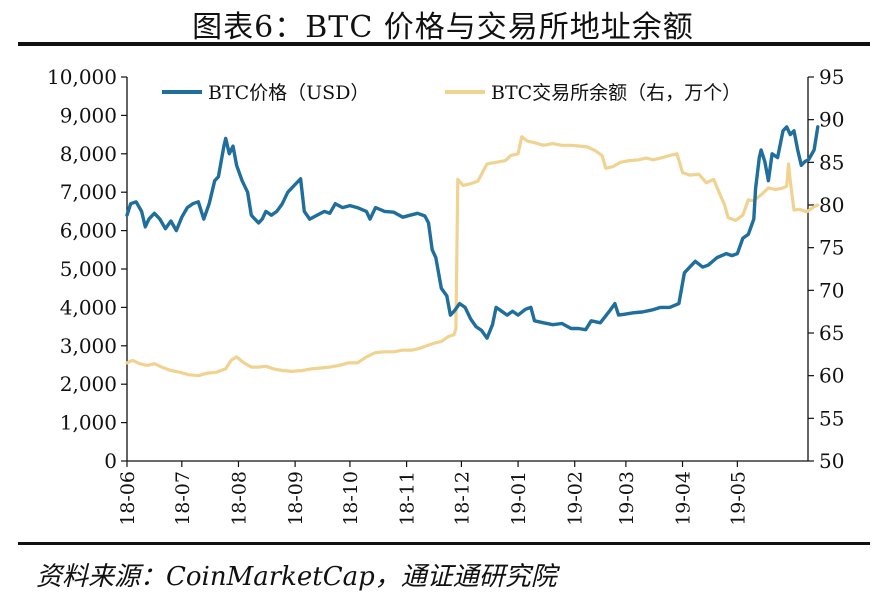 The width and height of the screenshot is (886, 600). I want to click on y-right-tick-label: 65, so click(831, 333).